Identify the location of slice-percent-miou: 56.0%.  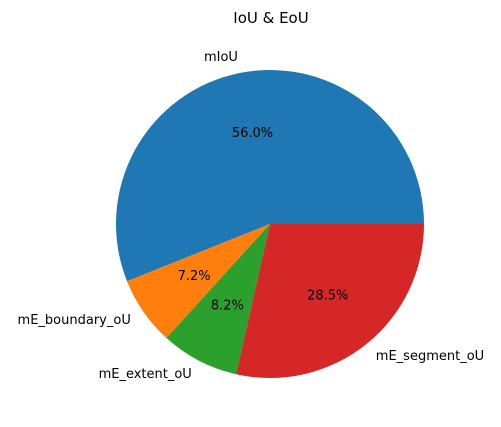
(252, 133).